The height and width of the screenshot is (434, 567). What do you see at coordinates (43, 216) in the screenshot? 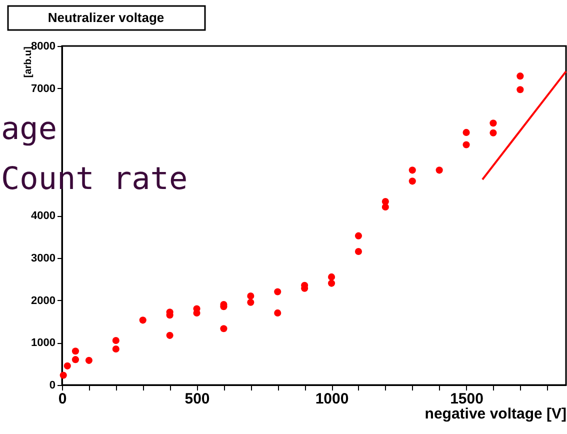
I see `y-tick-label: 4000` at bounding box center [43, 216].